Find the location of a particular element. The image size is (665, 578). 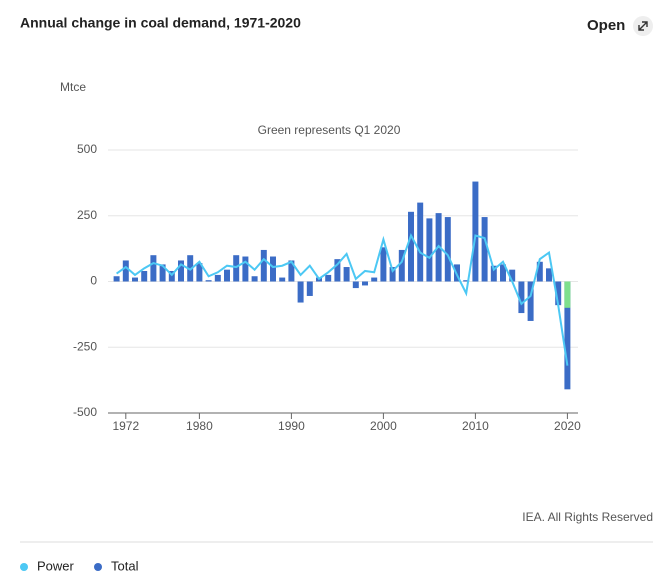

y-tick-label: 500 is located at coordinates (87, 149).